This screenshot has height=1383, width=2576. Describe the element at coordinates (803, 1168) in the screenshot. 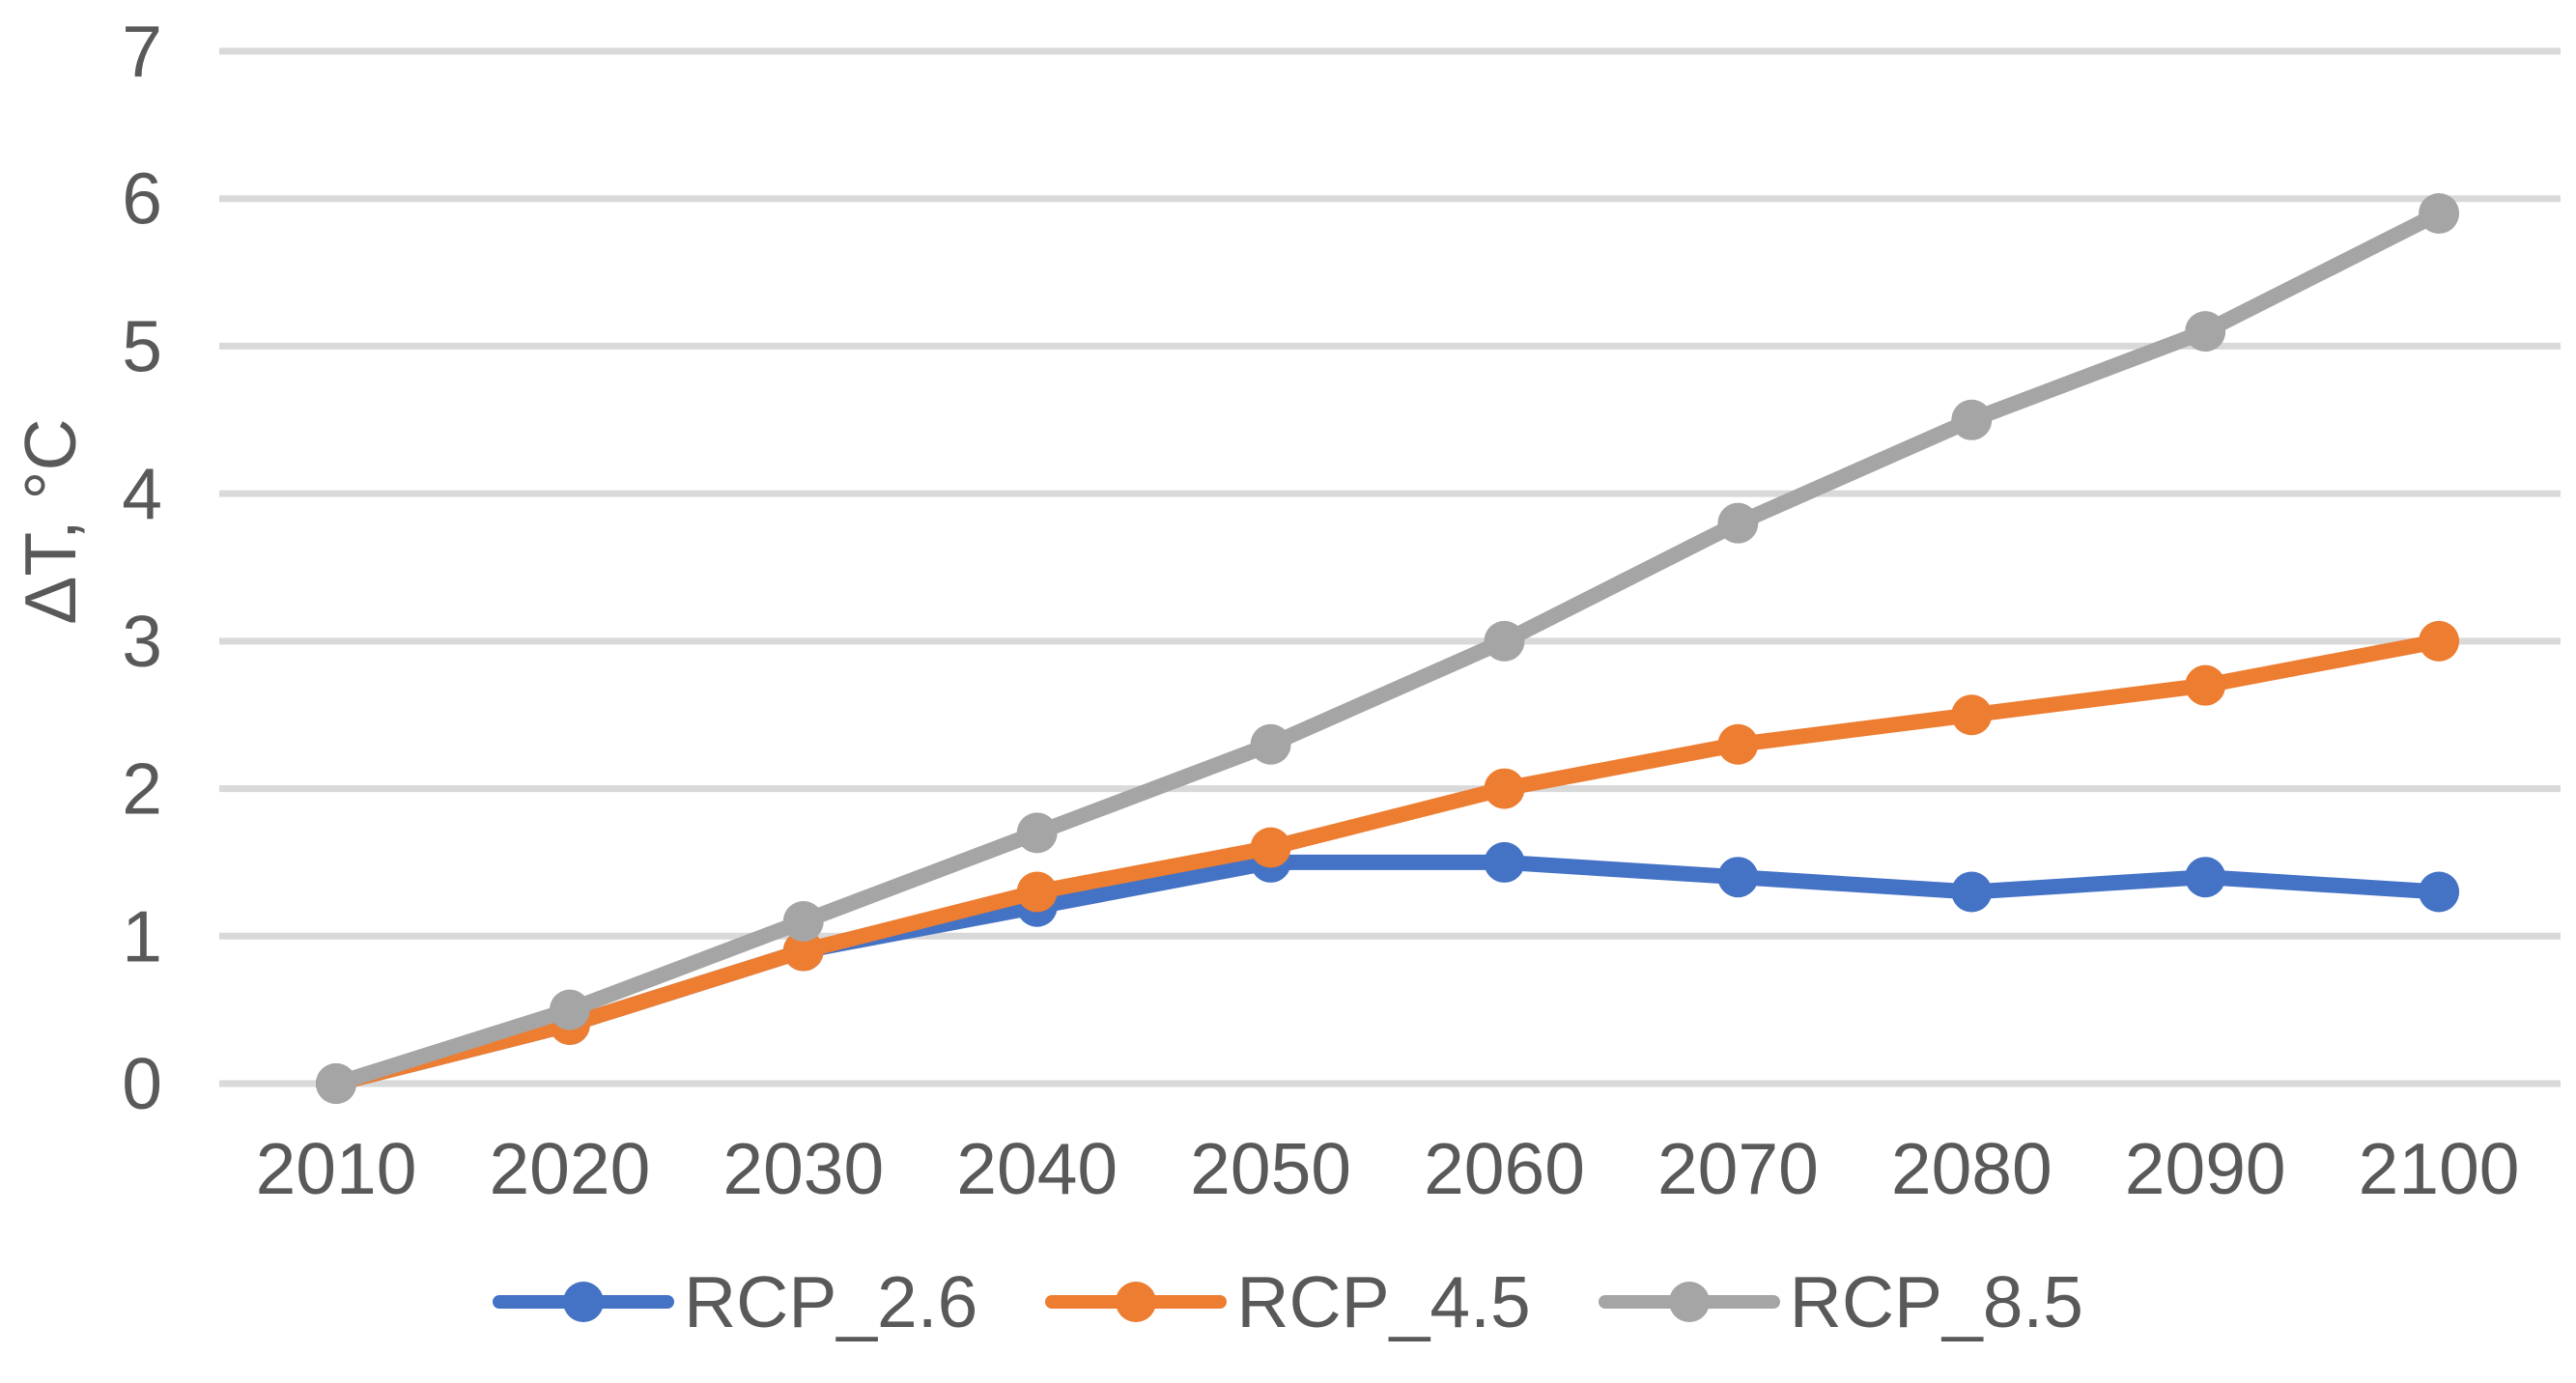

I see `svg-text: 2030` at that location.